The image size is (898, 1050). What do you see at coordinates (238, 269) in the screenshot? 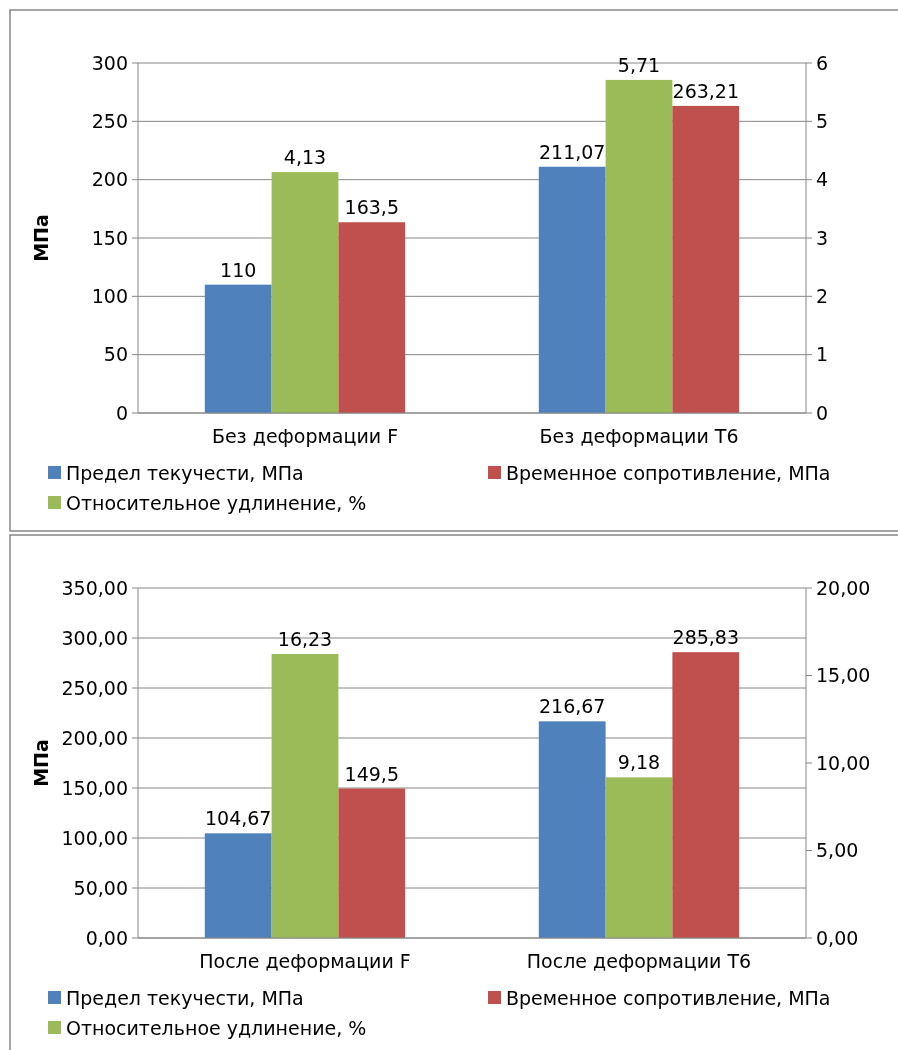
I see `data-label: 110` at bounding box center [238, 269].